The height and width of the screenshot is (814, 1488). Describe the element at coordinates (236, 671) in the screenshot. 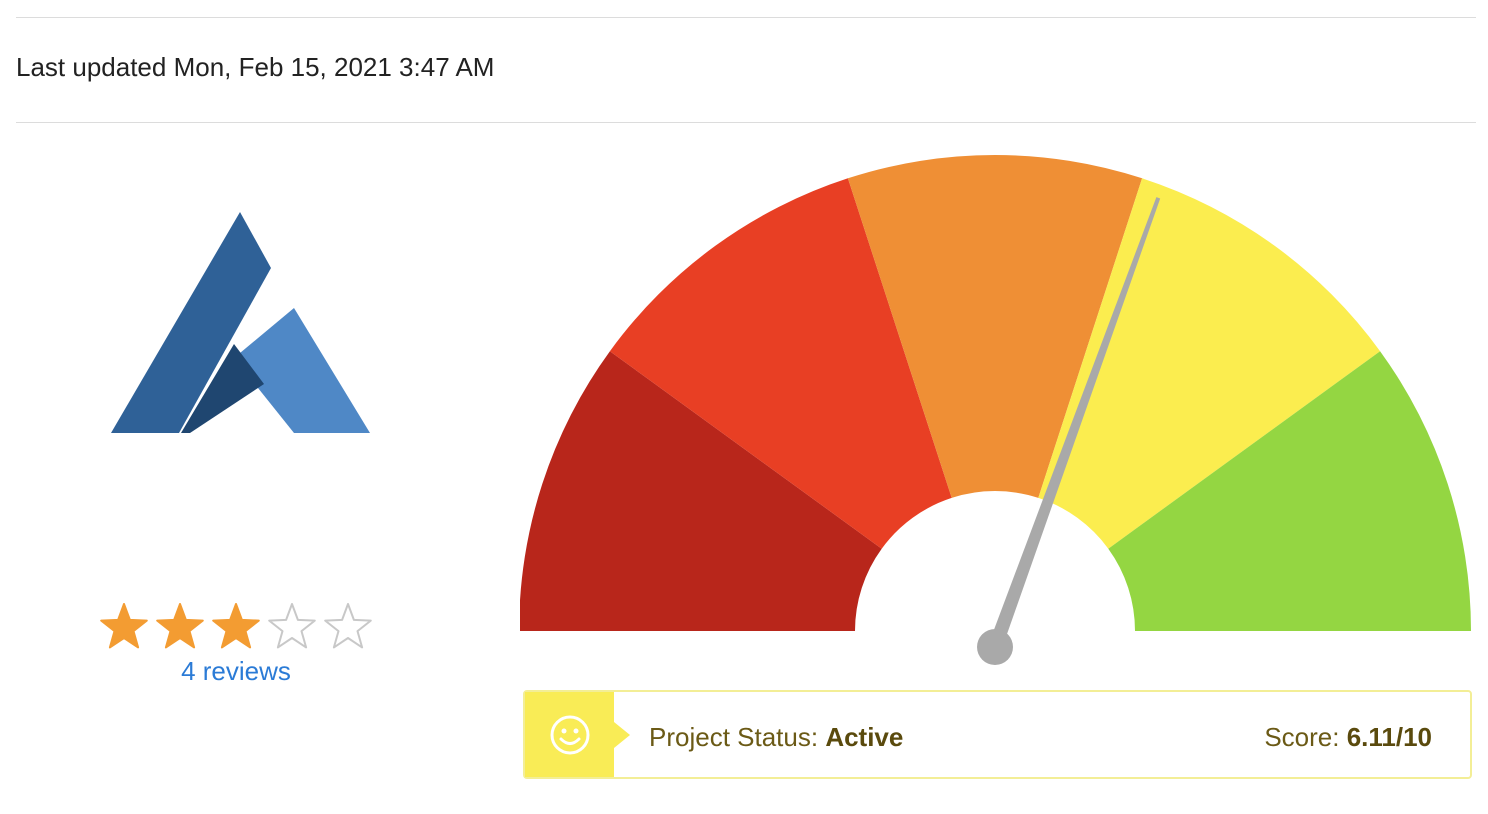

I see `reviews-link: 4 reviews` at that location.